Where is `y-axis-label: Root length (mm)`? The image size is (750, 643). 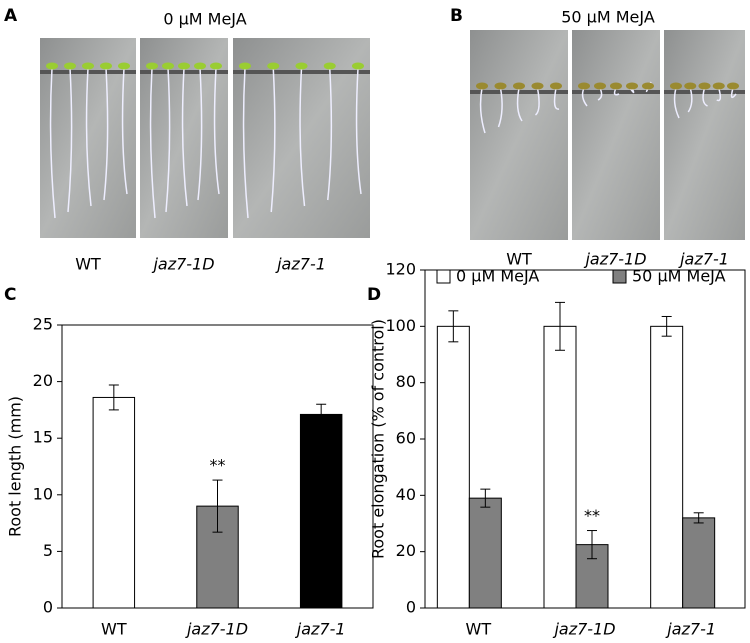
y-axis-label: Root length (mm) is located at coordinates (15, 466).